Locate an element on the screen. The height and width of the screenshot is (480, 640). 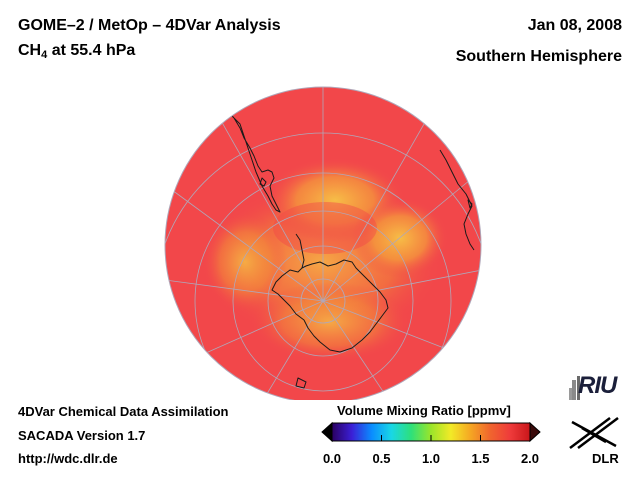
colorbar-right-arrow is located at coordinates (535, 432).